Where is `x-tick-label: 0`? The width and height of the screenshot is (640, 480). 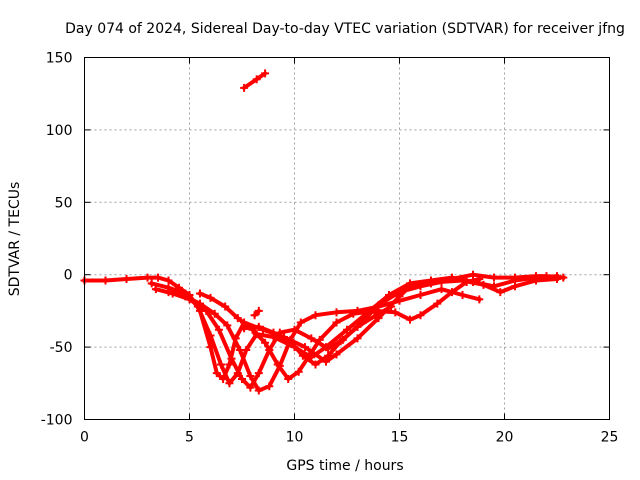
x-tick-label: 0 is located at coordinates (84, 438).